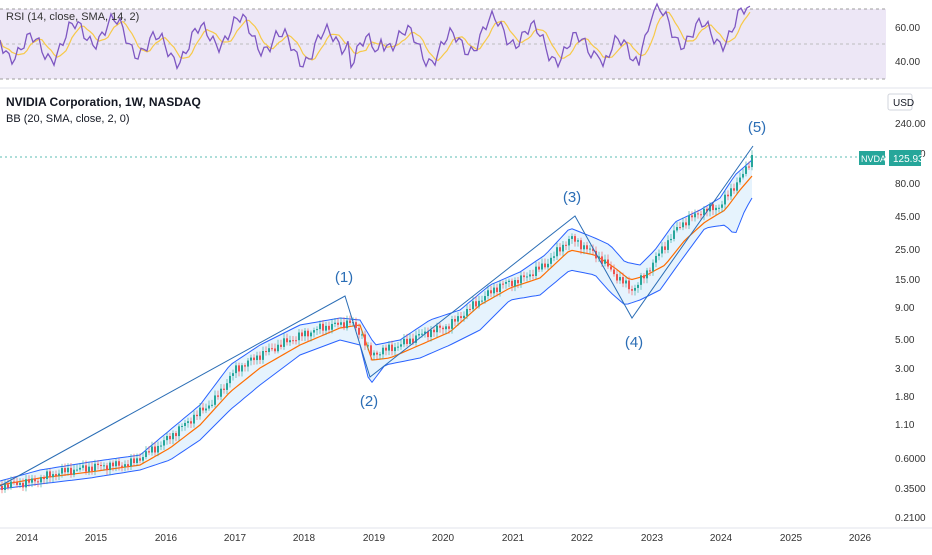  What do you see at coordinates (572, 197) in the screenshot?
I see `wave-label-3: (3)` at bounding box center [572, 197].